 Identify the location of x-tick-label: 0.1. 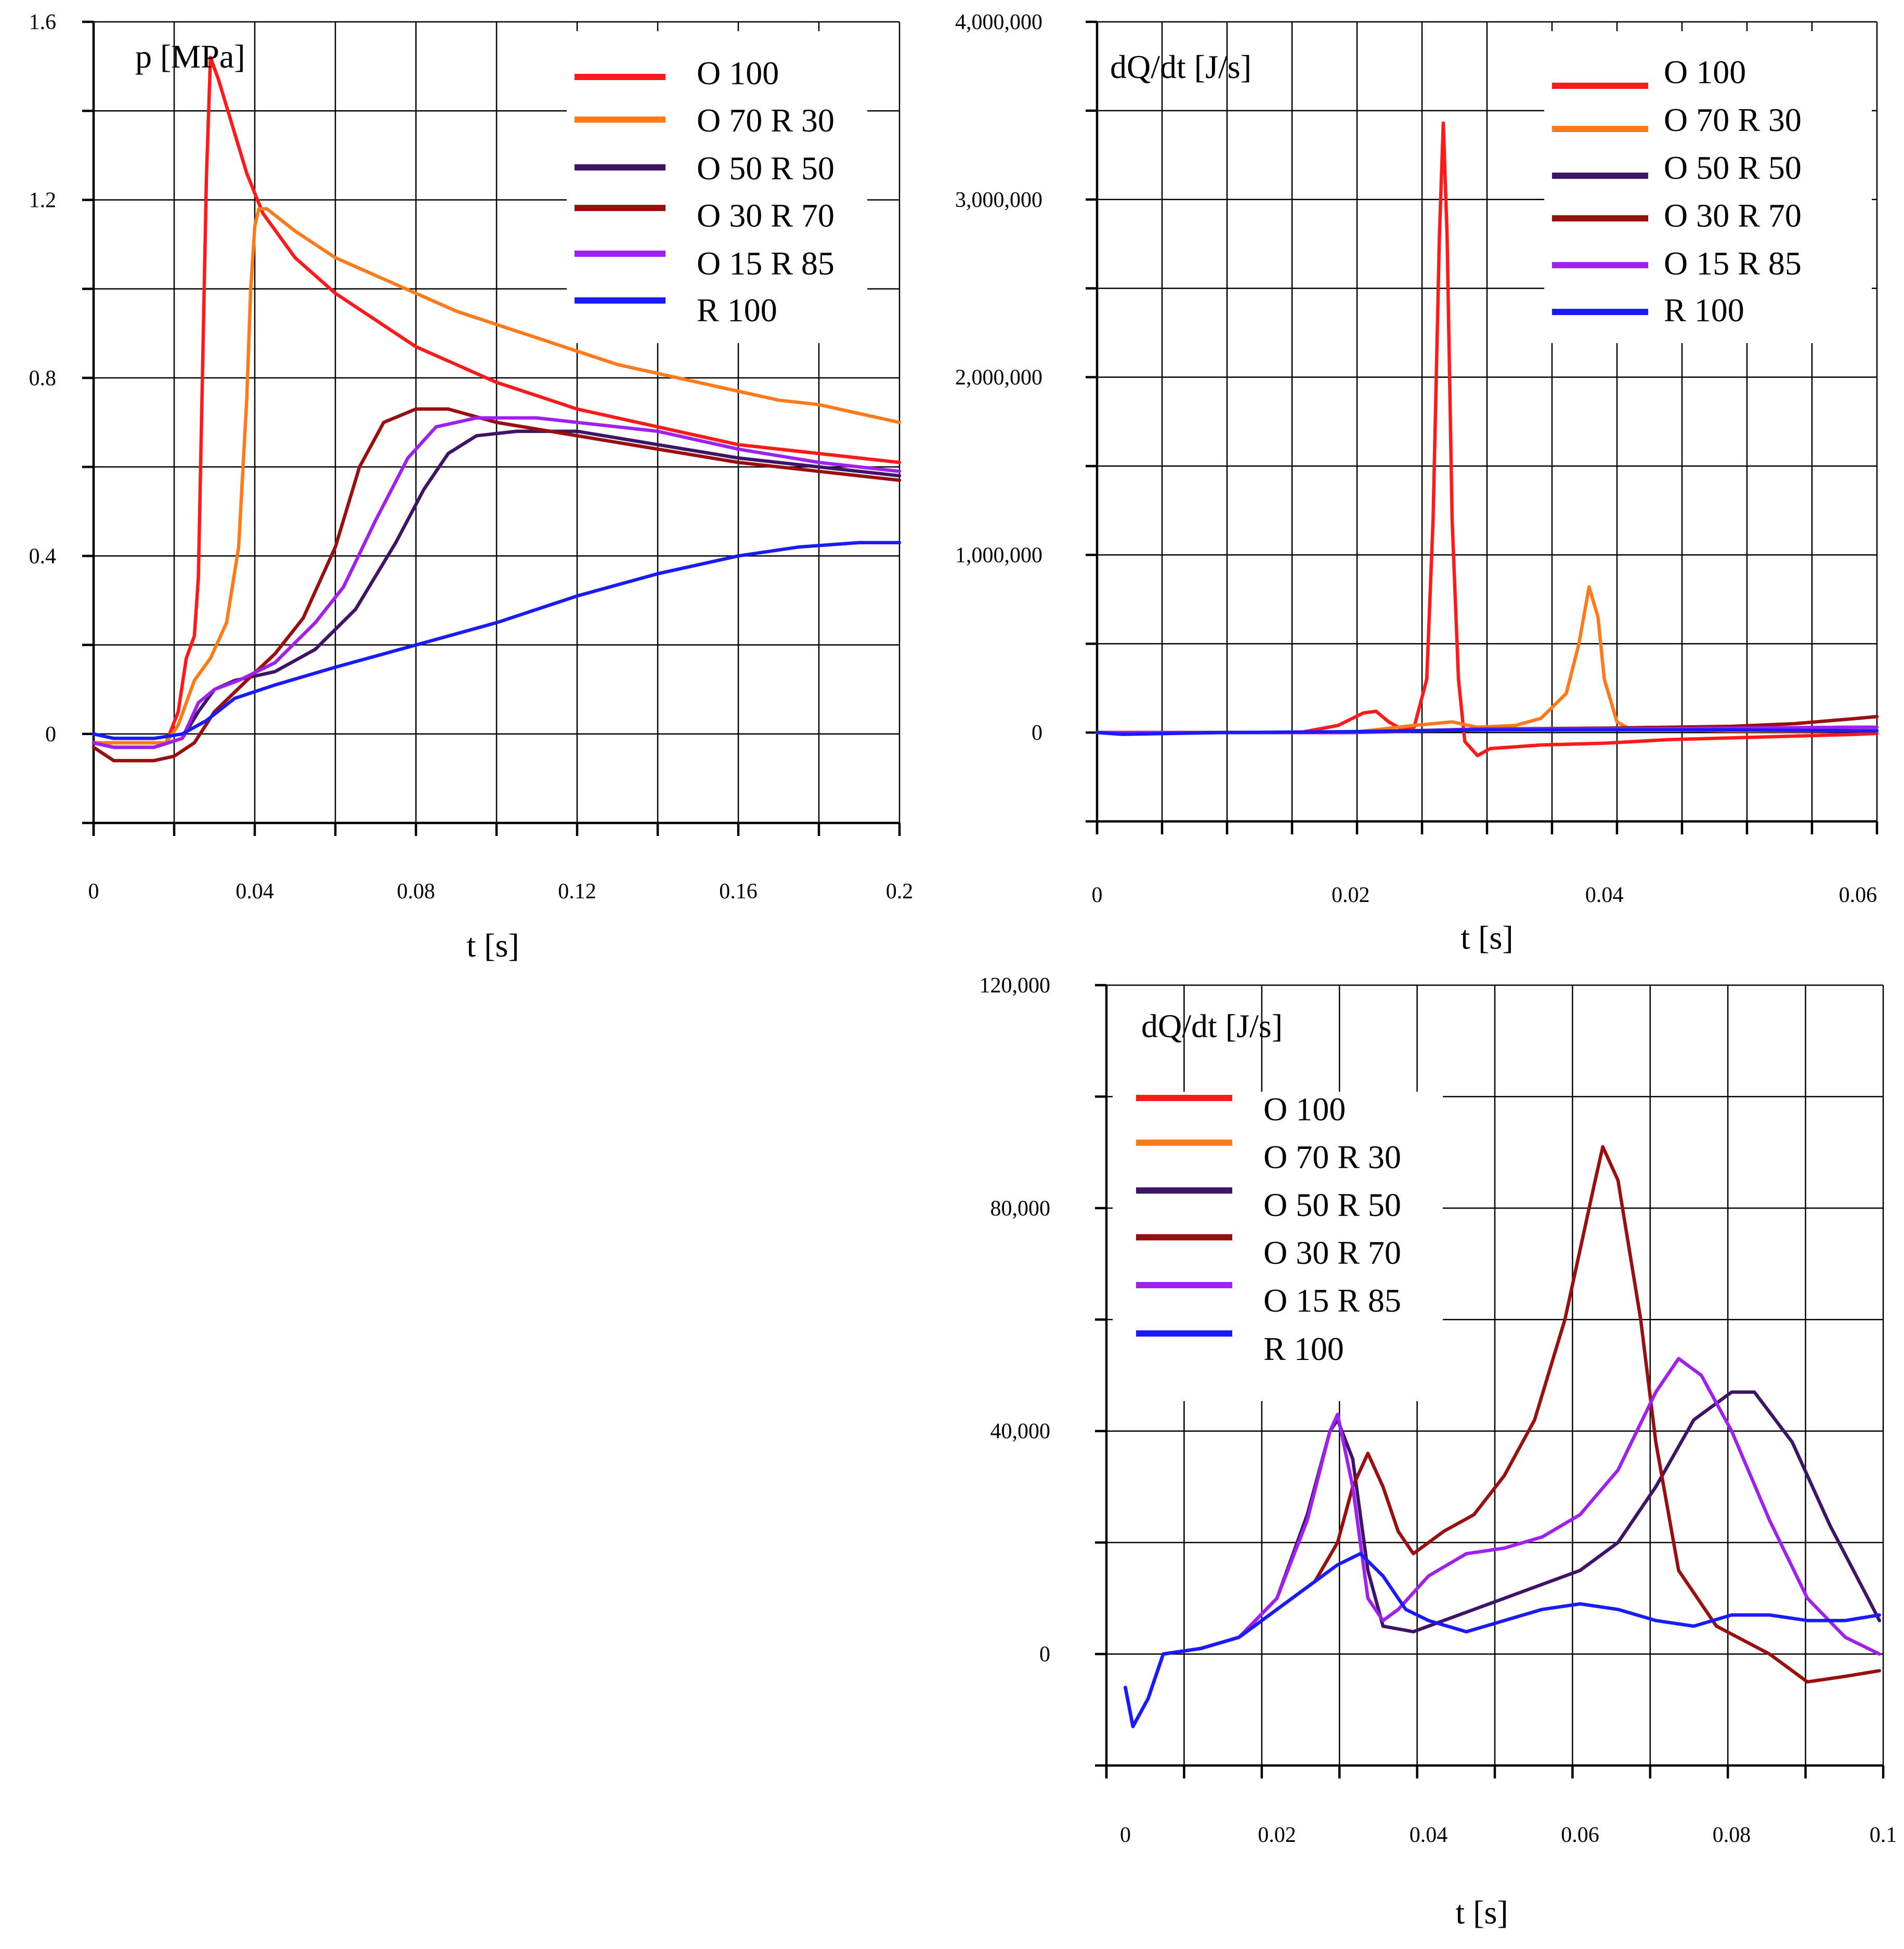
(1883, 1835).